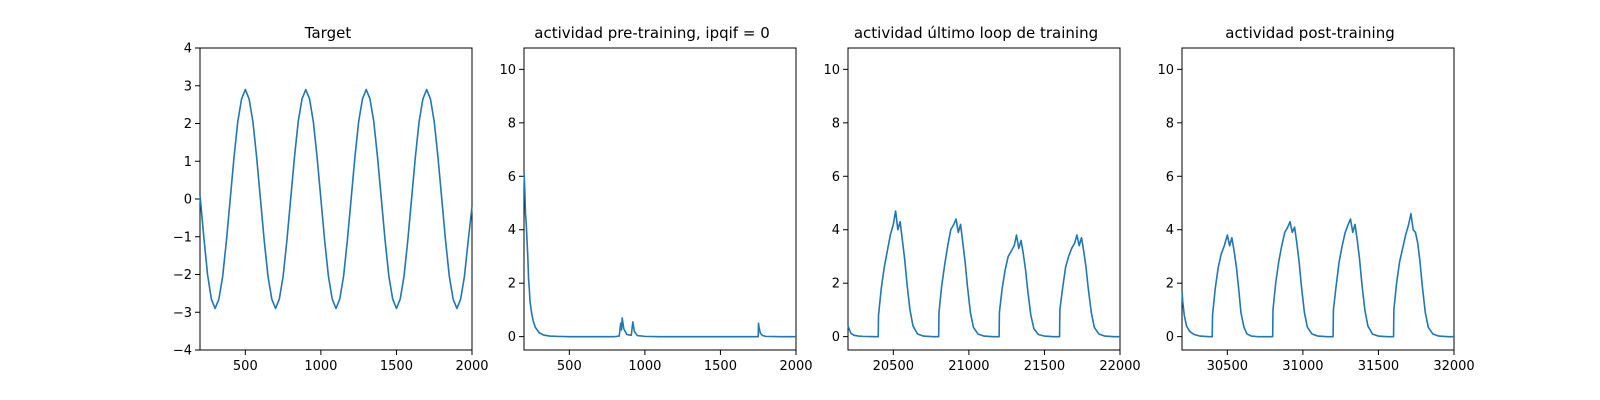  I want to click on panel-2-ytick-label: 8, so click(512, 123).